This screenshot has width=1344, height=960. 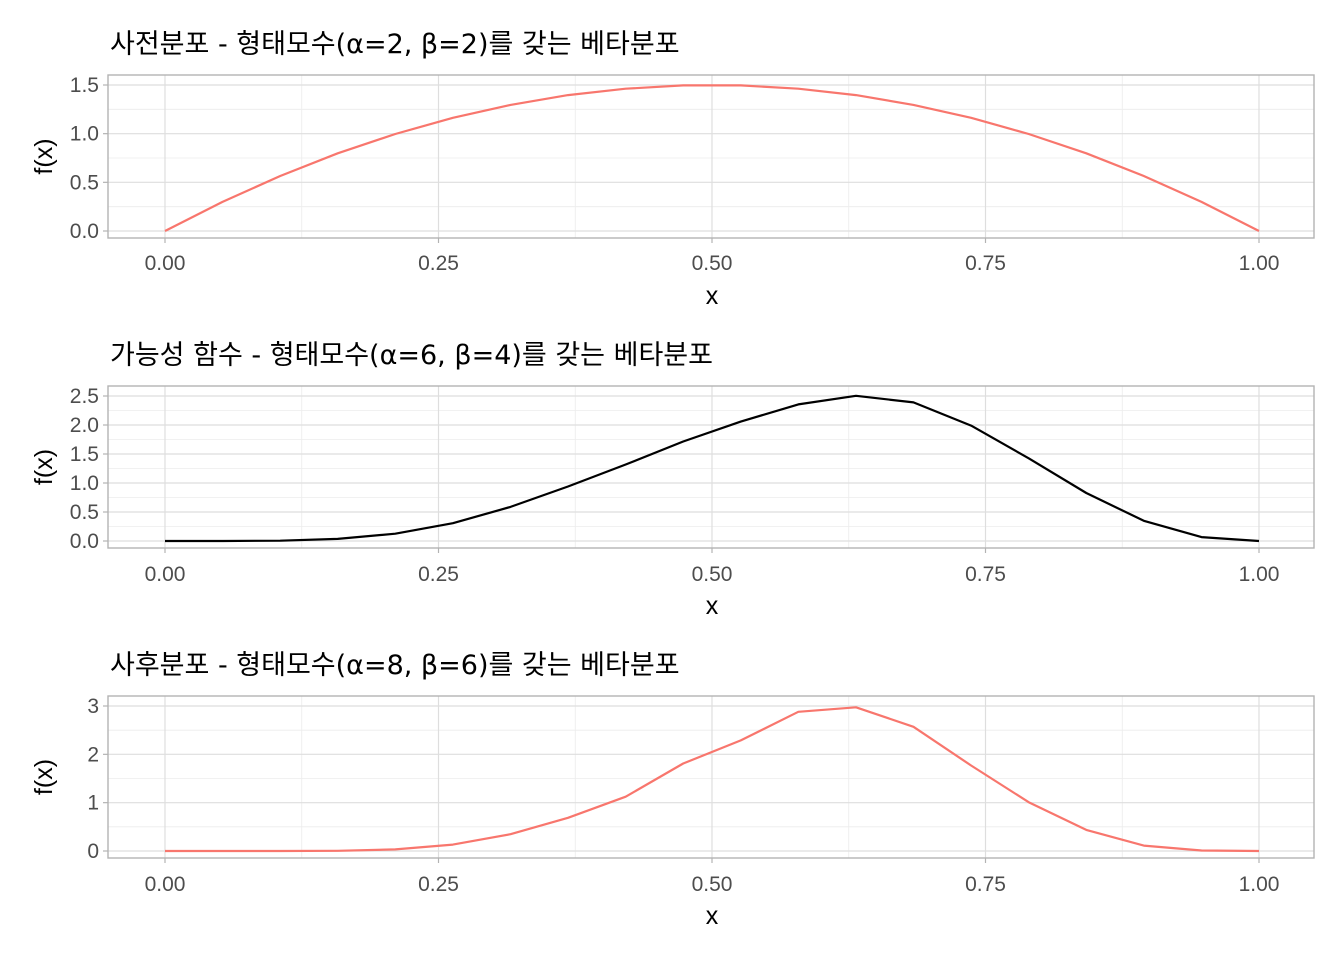 What do you see at coordinates (93, 803) in the screenshot?
I see `y-tick-label: 1` at bounding box center [93, 803].